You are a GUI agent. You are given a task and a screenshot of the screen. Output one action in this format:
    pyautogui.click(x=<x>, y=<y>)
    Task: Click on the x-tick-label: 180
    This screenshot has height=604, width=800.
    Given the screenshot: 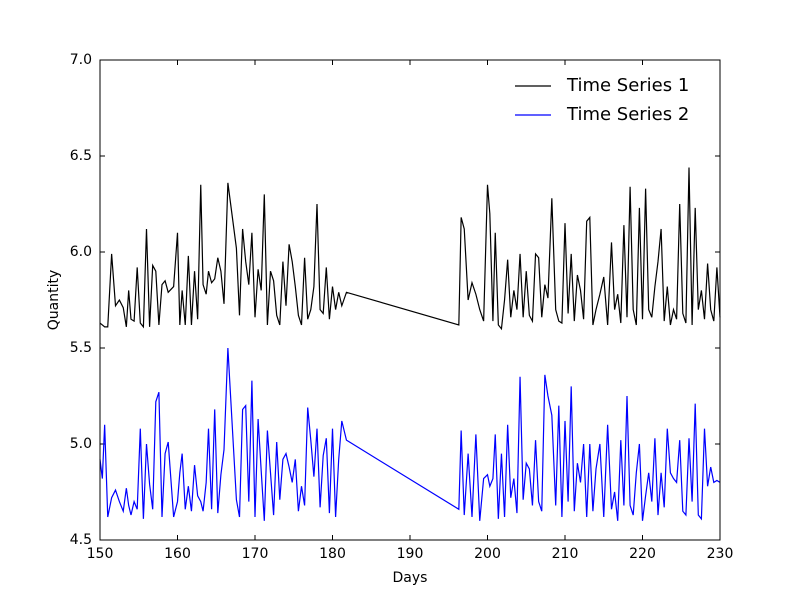 What is the action you would take?
    pyautogui.click(x=332, y=554)
    